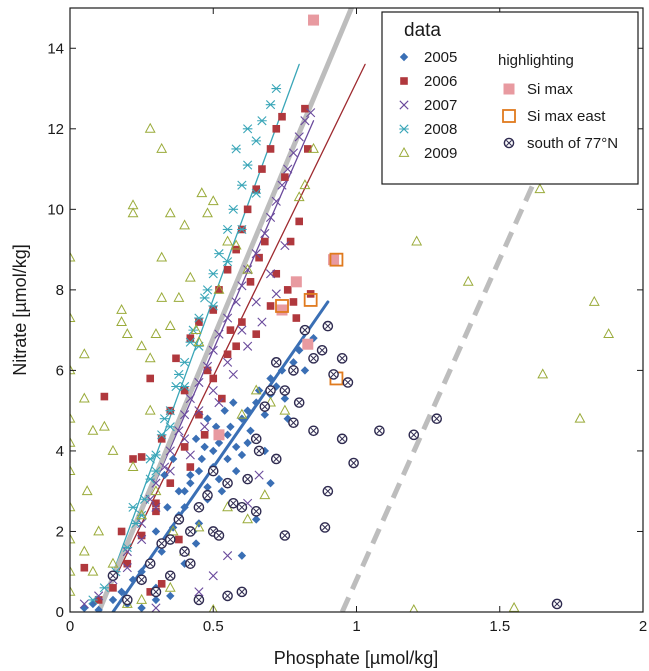 The width and height of the screenshot is (649, 671). What do you see at coordinates (422, 30) in the screenshot?
I see `legend-title: data` at bounding box center [422, 30].